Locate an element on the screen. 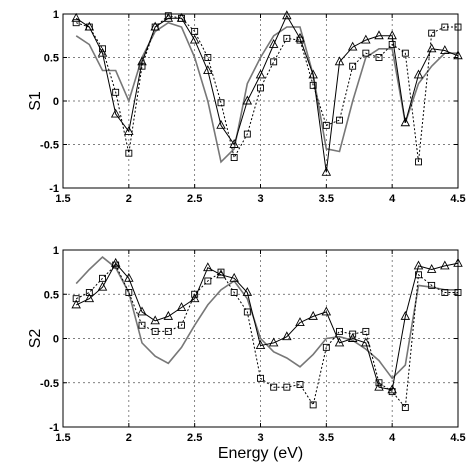 The image size is (467, 467). y-axis-label: S2 is located at coordinates (35, 339).